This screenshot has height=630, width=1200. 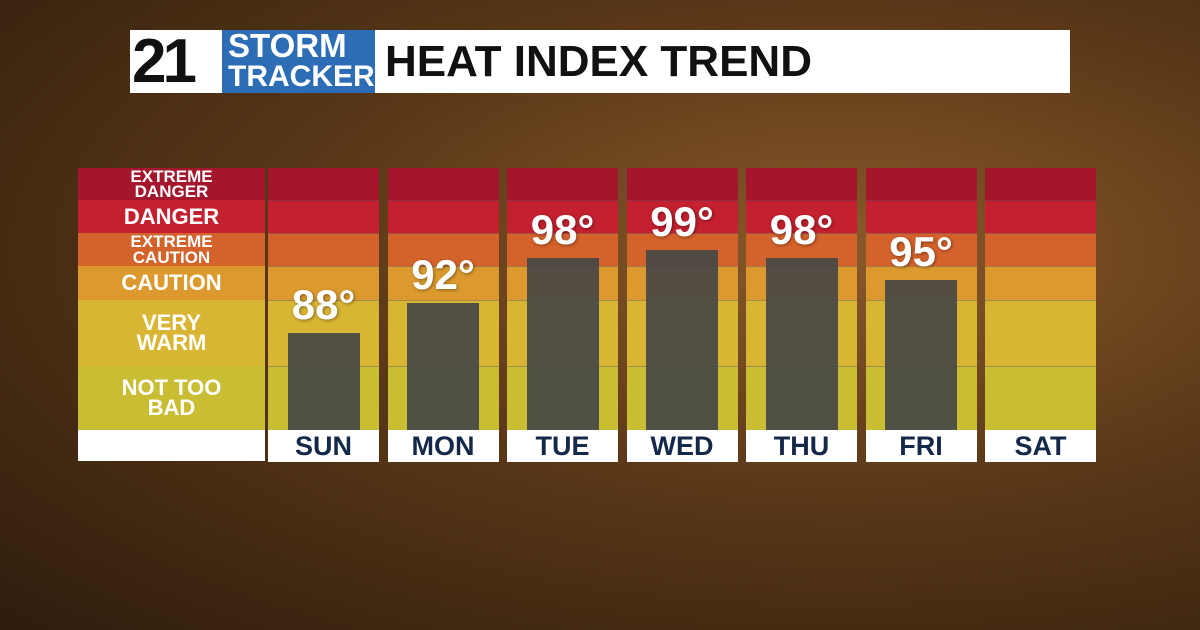 I want to click on zone-label: VERY WARM, so click(x=171, y=332).